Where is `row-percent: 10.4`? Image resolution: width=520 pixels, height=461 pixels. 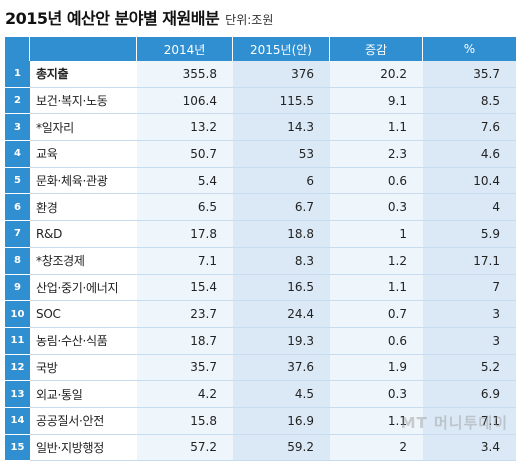
row-percent: 10.4 is located at coordinates (469, 181).